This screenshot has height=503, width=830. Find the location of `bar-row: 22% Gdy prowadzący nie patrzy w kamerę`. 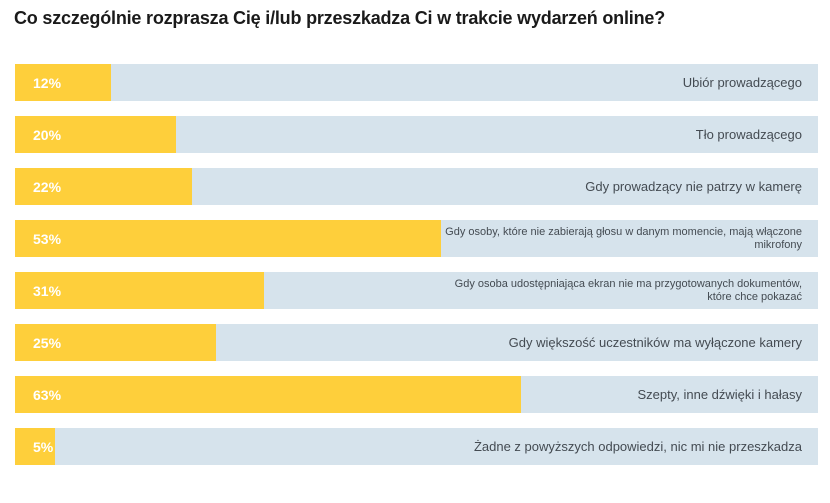

bar-row: 22% Gdy prowadzący nie patrzy w kamerę is located at coordinates (416, 186).